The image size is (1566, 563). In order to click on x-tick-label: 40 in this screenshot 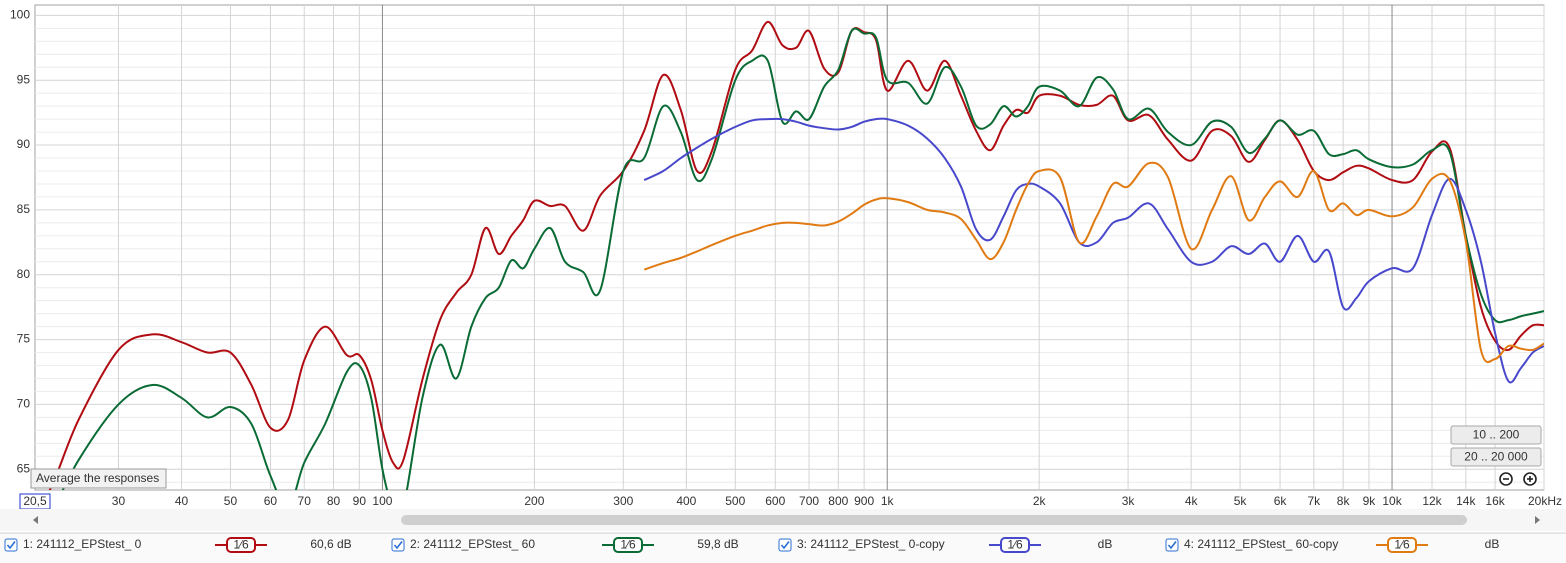, I will do `click(182, 501)`.